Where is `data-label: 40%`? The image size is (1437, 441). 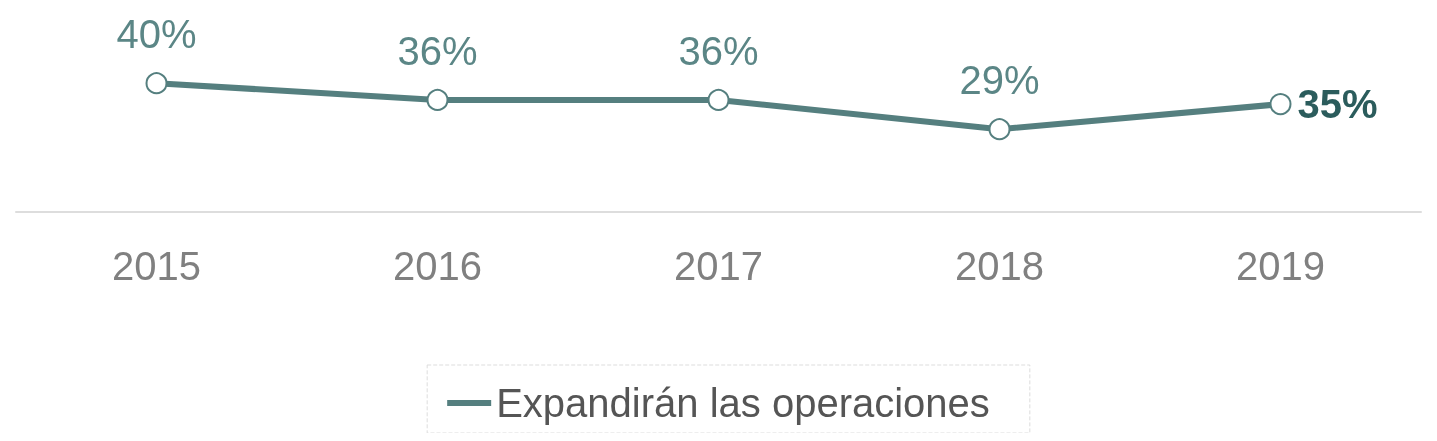
data-label: 40% is located at coordinates (156, 34).